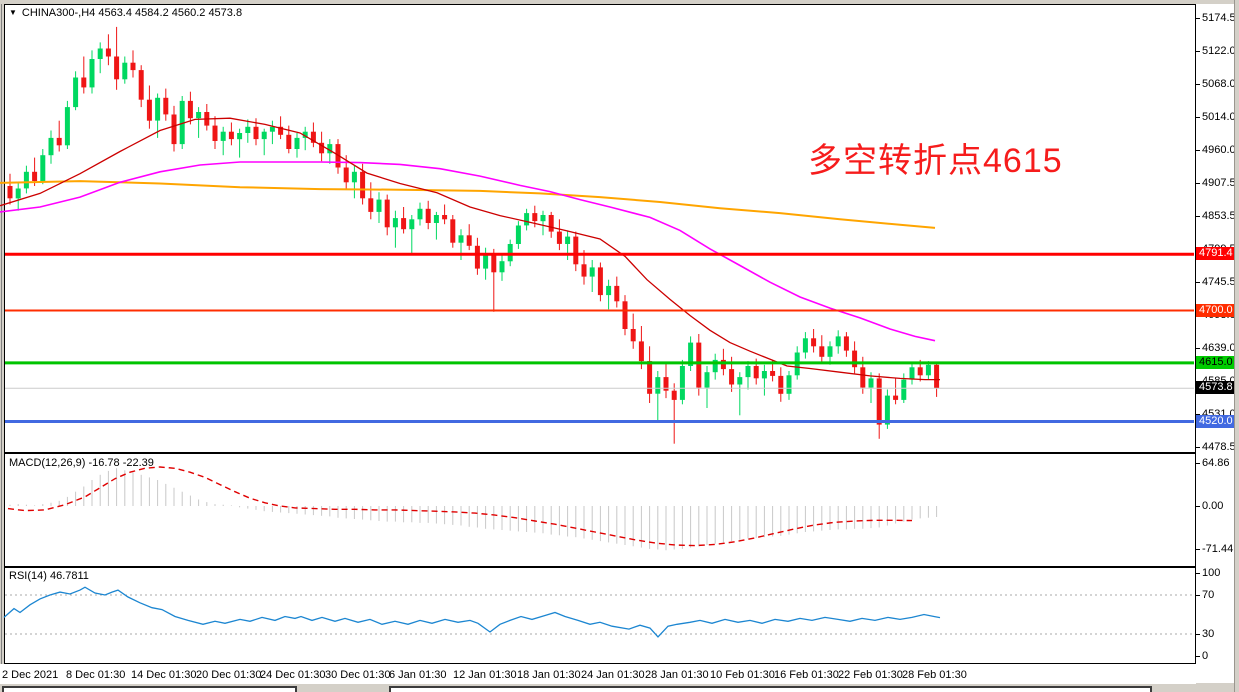  What do you see at coordinates (1216, 387) in the screenshot?
I see `price-level-badge: 4573.8` at bounding box center [1216, 387].